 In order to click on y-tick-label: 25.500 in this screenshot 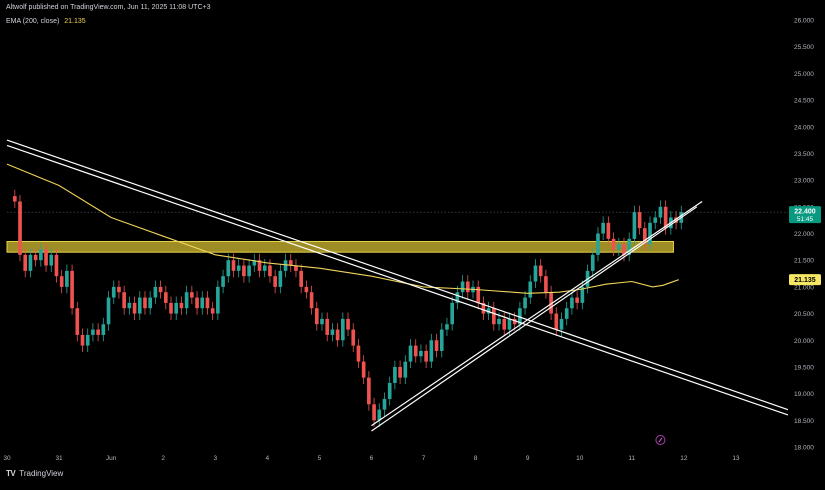, I will do `click(804, 47)`.